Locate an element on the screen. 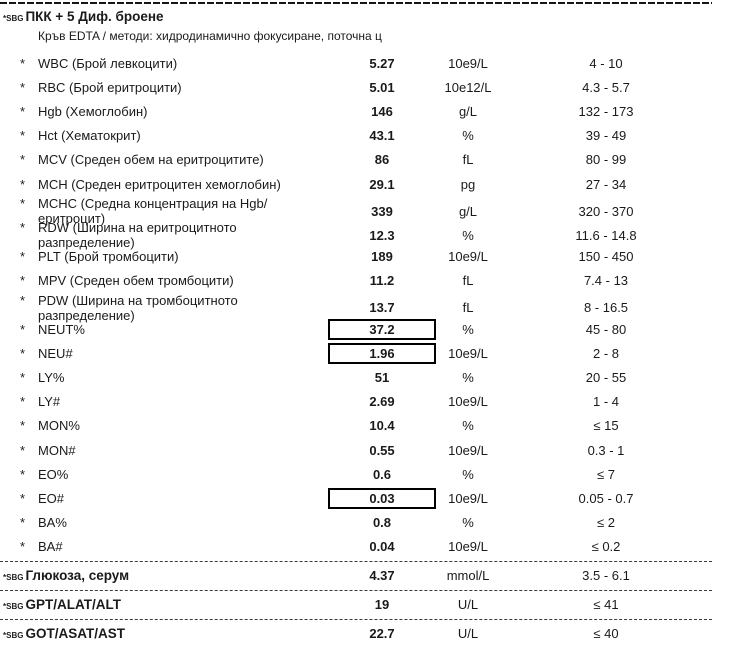 The image size is (738, 647). test-label-cell: * Hgb (Хемоглобин) is located at coordinates (164, 111).